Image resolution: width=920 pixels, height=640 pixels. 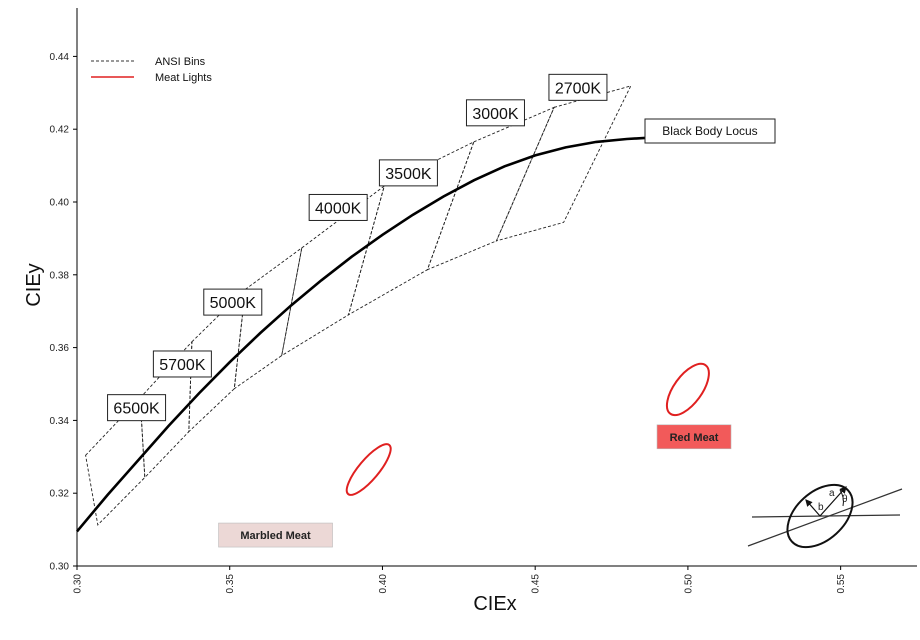 What do you see at coordinates (34, 284) in the screenshot?
I see `y-axis-title: CIEy` at bounding box center [34, 284].